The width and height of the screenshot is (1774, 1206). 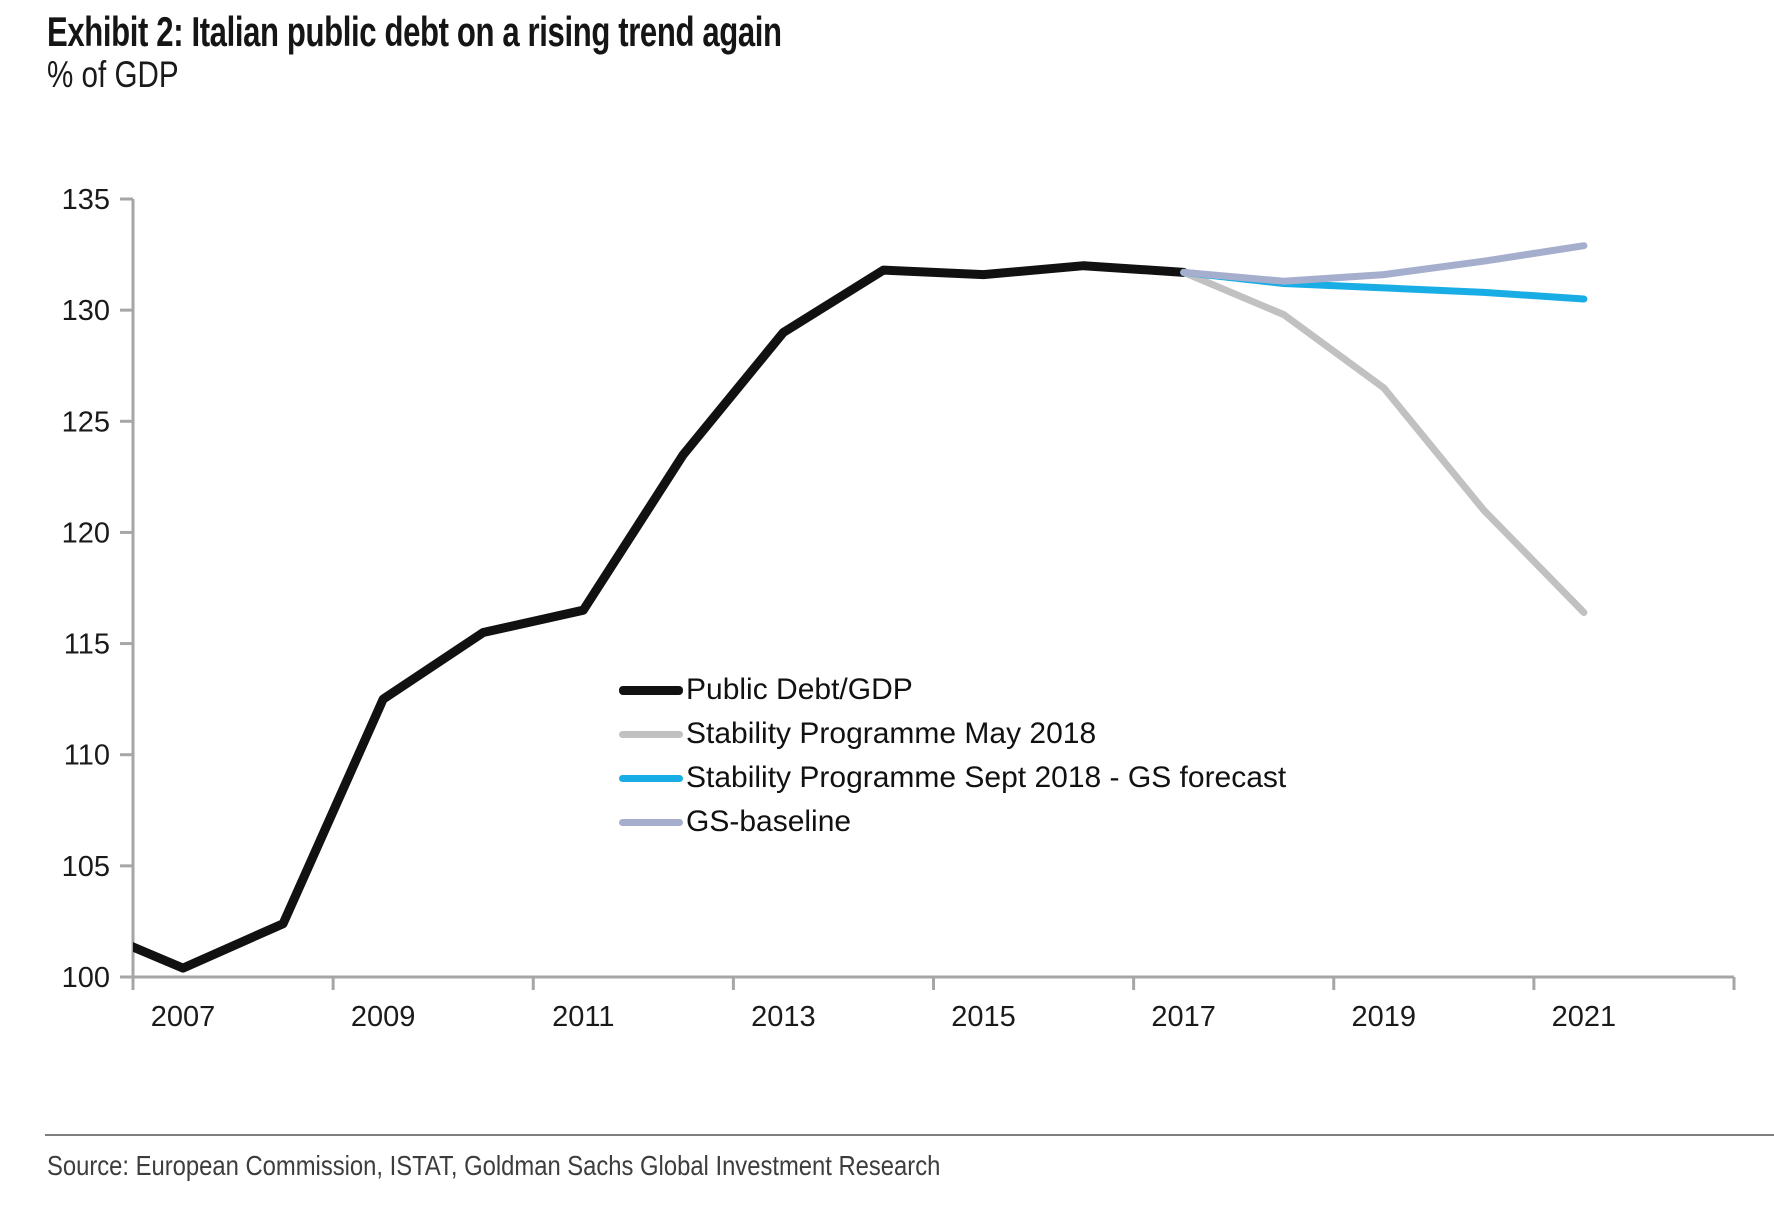 What do you see at coordinates (86, 867) in the screenshot?
I see `y-tick-label: 105` at bounding box center [86, 867].